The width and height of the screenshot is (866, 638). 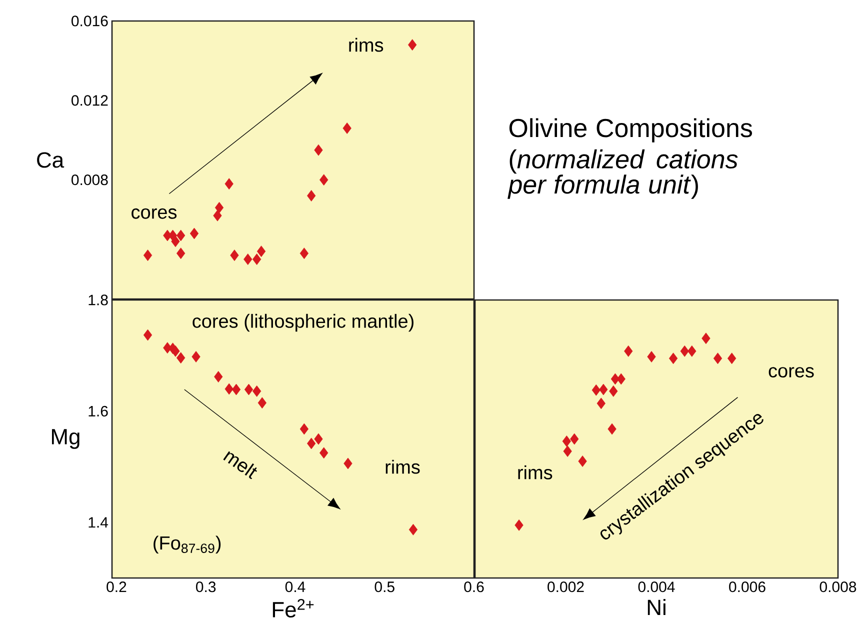 I want to click on annotation: cores (lithospheric mantle), so click(x=303, y=323).